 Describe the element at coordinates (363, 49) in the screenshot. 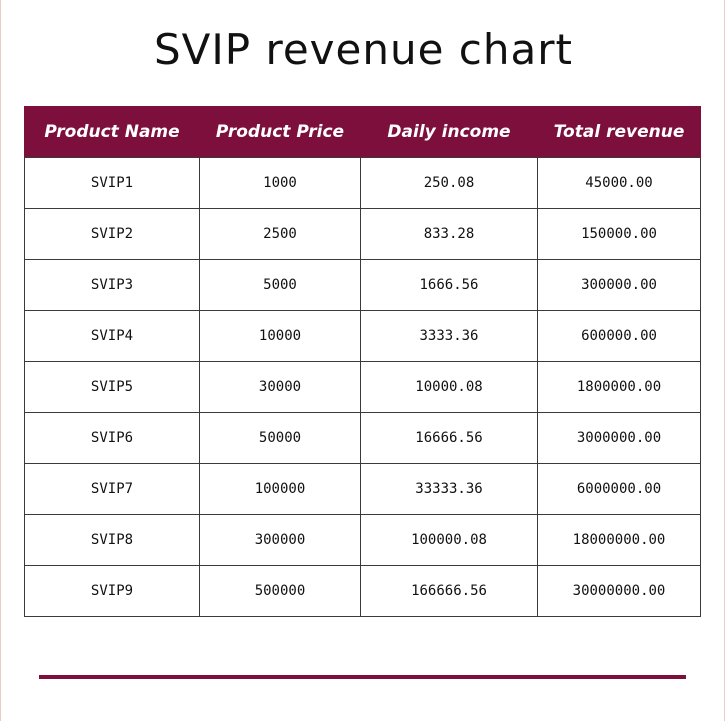

I see `page-title: SVIP revenue chart` at that location.